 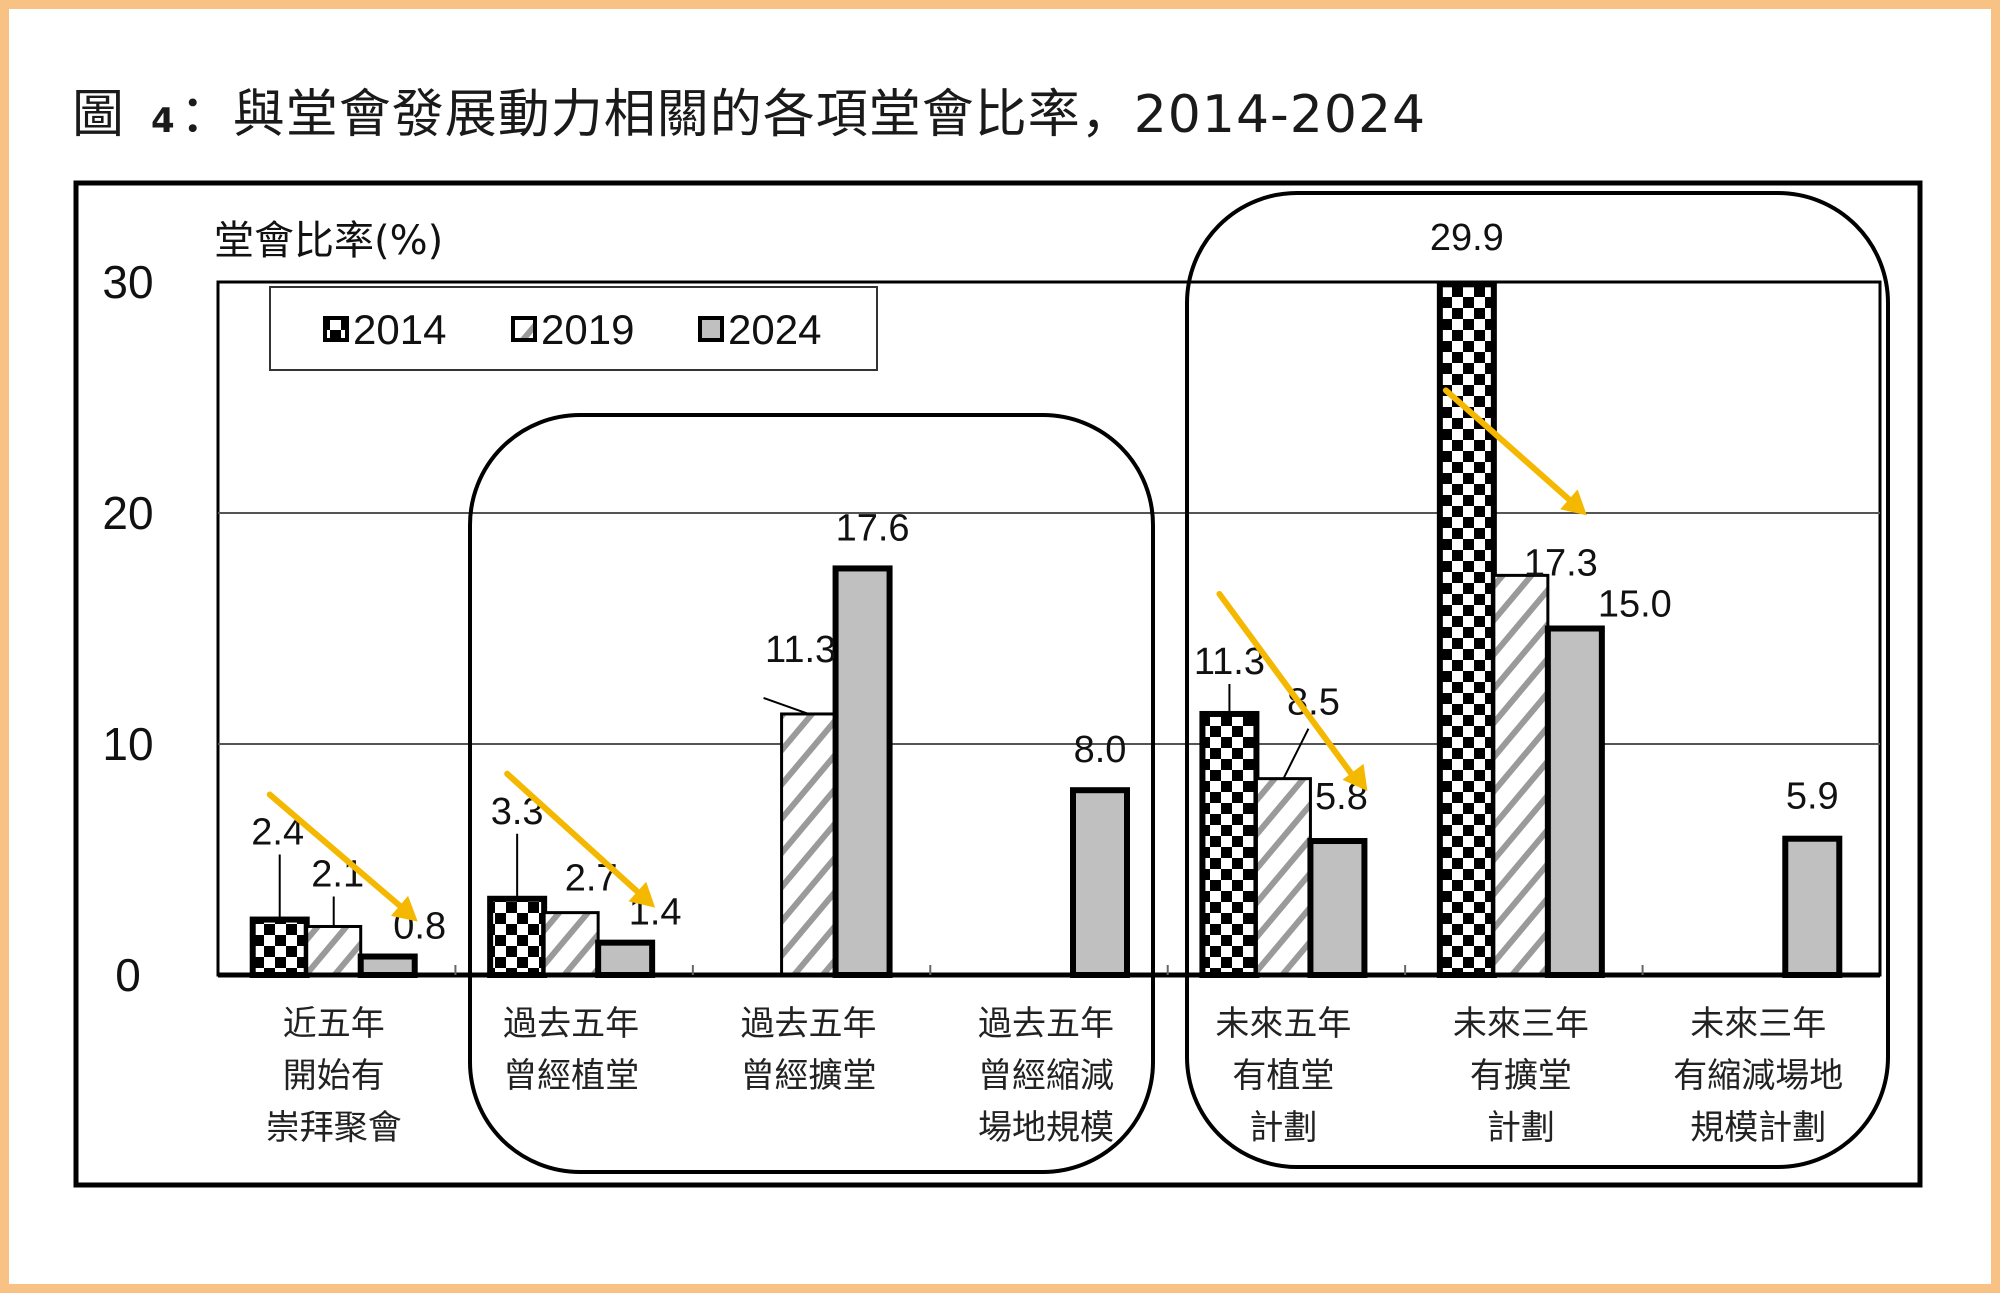 I want to click on data-label-2014-cat4: 11.3, so click(x=1229, y=662).